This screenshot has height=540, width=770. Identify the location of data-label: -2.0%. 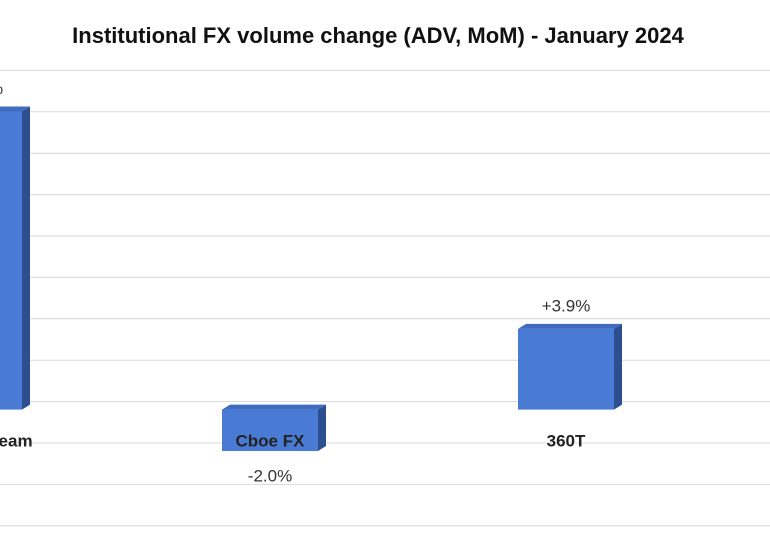
(270, 475).